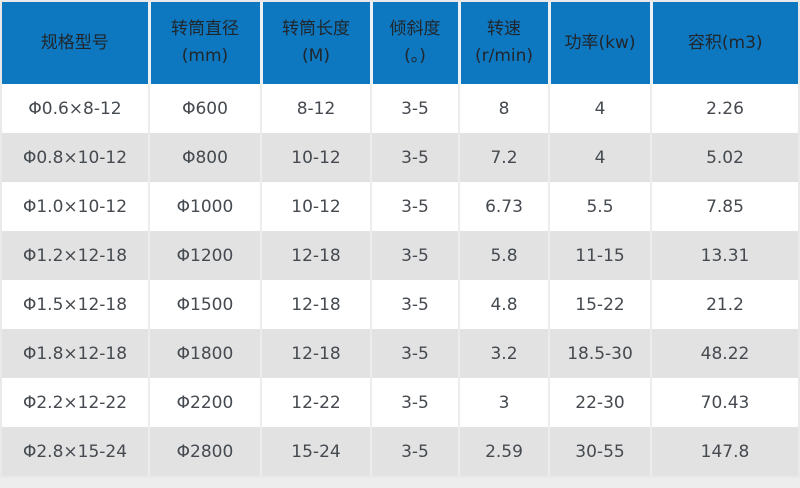 This screenshot has height=488, width=800. What do you see at coordinates (504, 157) in the screenshot?
I see `cell-speed: 7.2` at bounding box center [504, 157].